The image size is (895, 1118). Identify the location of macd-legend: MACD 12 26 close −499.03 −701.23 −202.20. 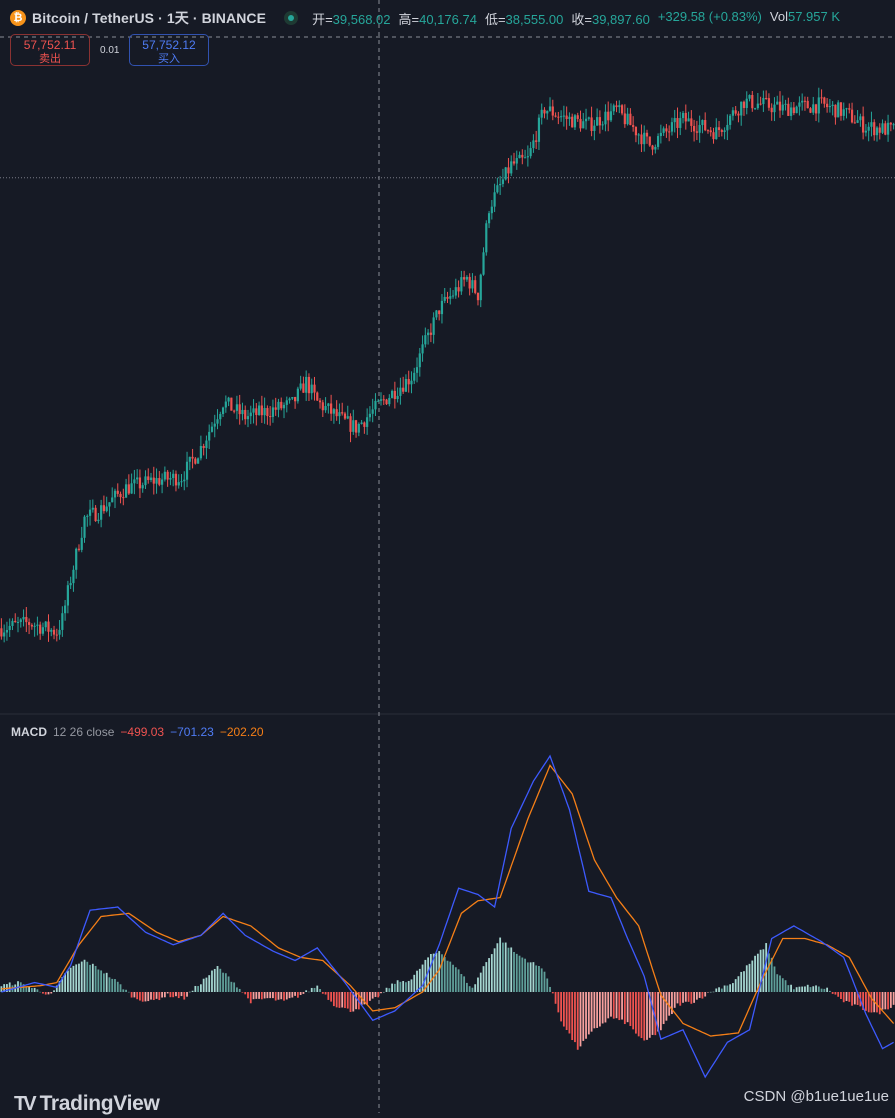
(137, 732).